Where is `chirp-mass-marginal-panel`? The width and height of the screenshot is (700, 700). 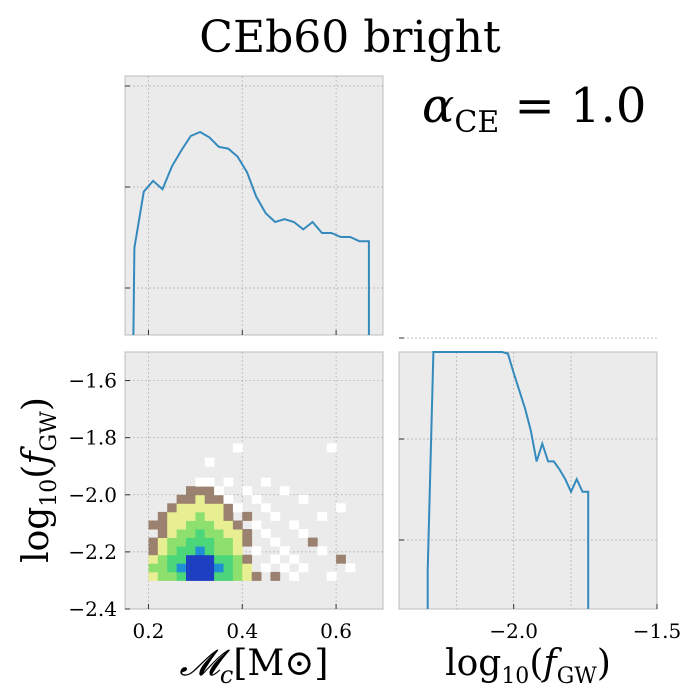
chirp-mass-marginal-panel is located at coordinates (254, 205).